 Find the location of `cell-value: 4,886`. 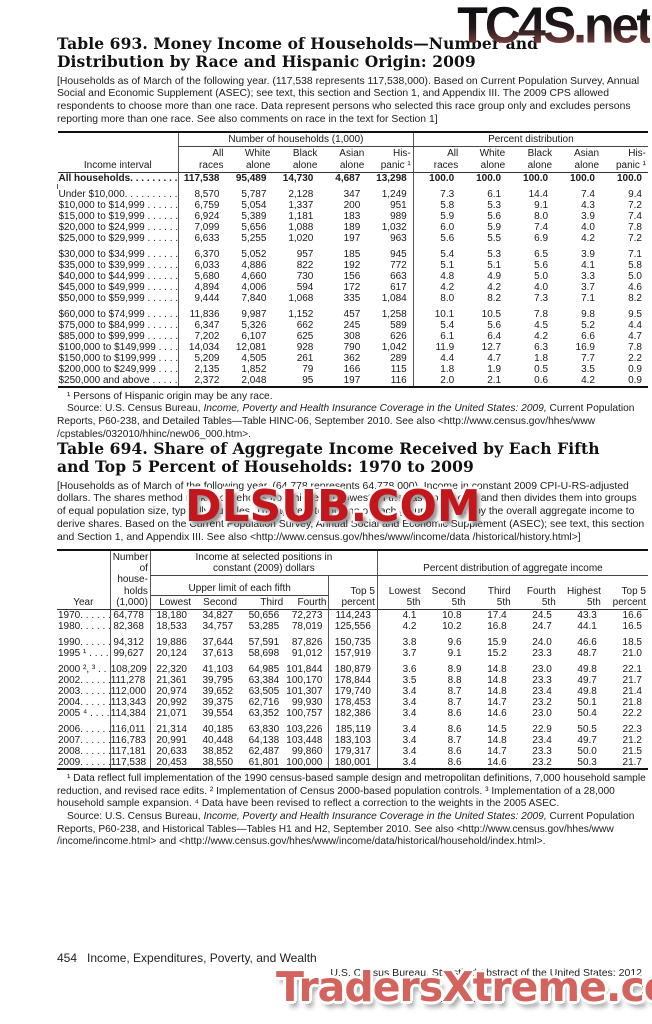

cell-value: 4,886 is located at coordinates (254, 265).